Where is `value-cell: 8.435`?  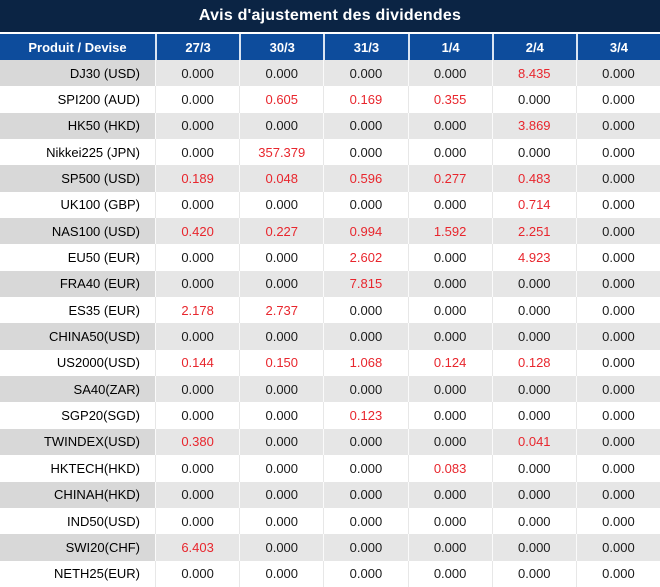 value-cell: 8.435 is located at coordinates (533, 73).